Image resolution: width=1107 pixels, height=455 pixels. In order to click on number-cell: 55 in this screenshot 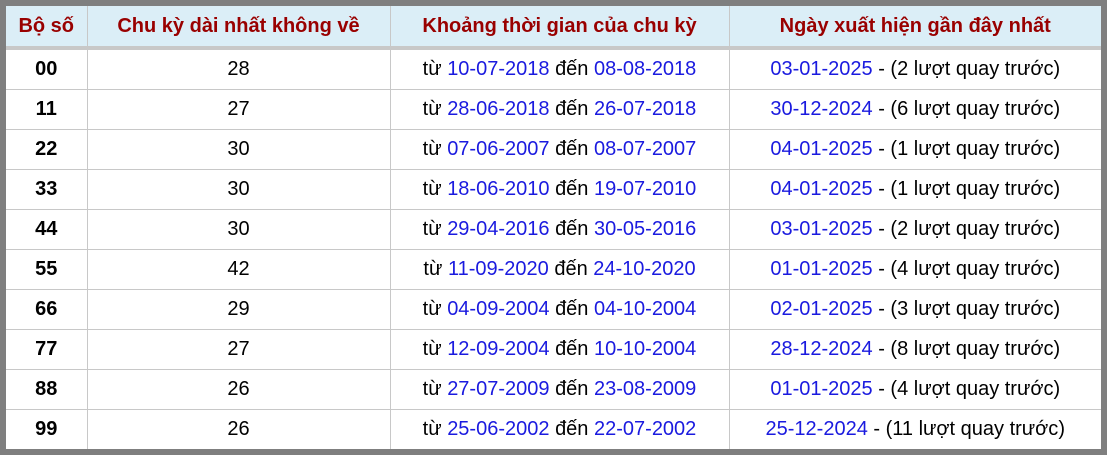, I will do `click(47, 269)`.